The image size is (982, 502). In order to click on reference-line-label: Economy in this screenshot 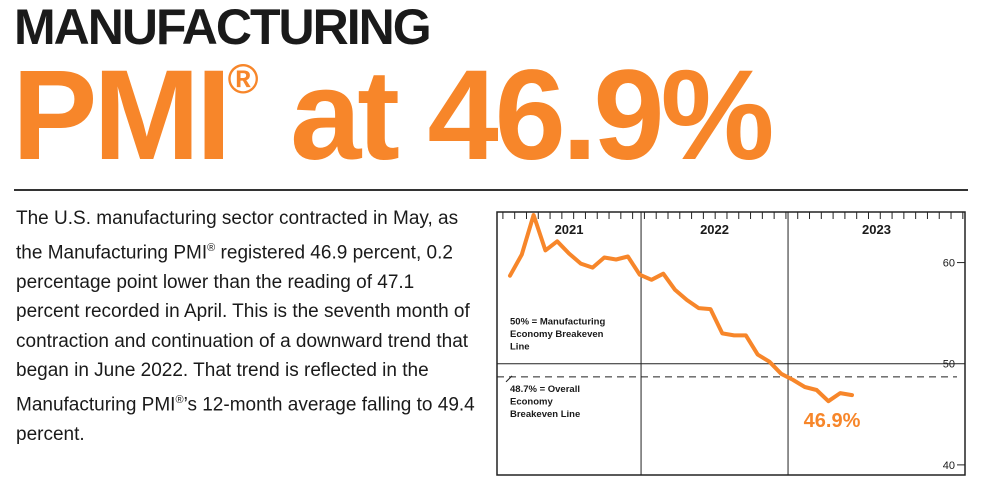, I will do `click(531, 401)`.